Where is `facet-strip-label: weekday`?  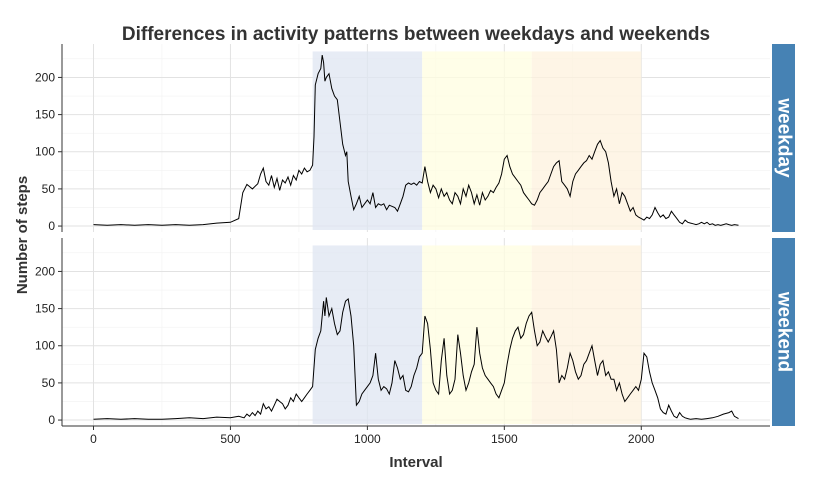
facet-strip-label: weekday is located at coordinates (783, 137).